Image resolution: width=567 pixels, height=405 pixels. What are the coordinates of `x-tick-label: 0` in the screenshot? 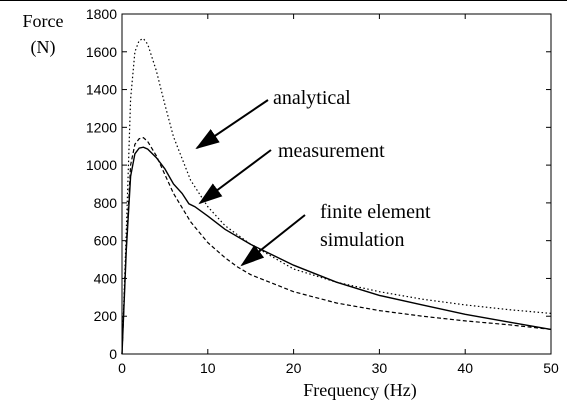 It's located at (122, 368).